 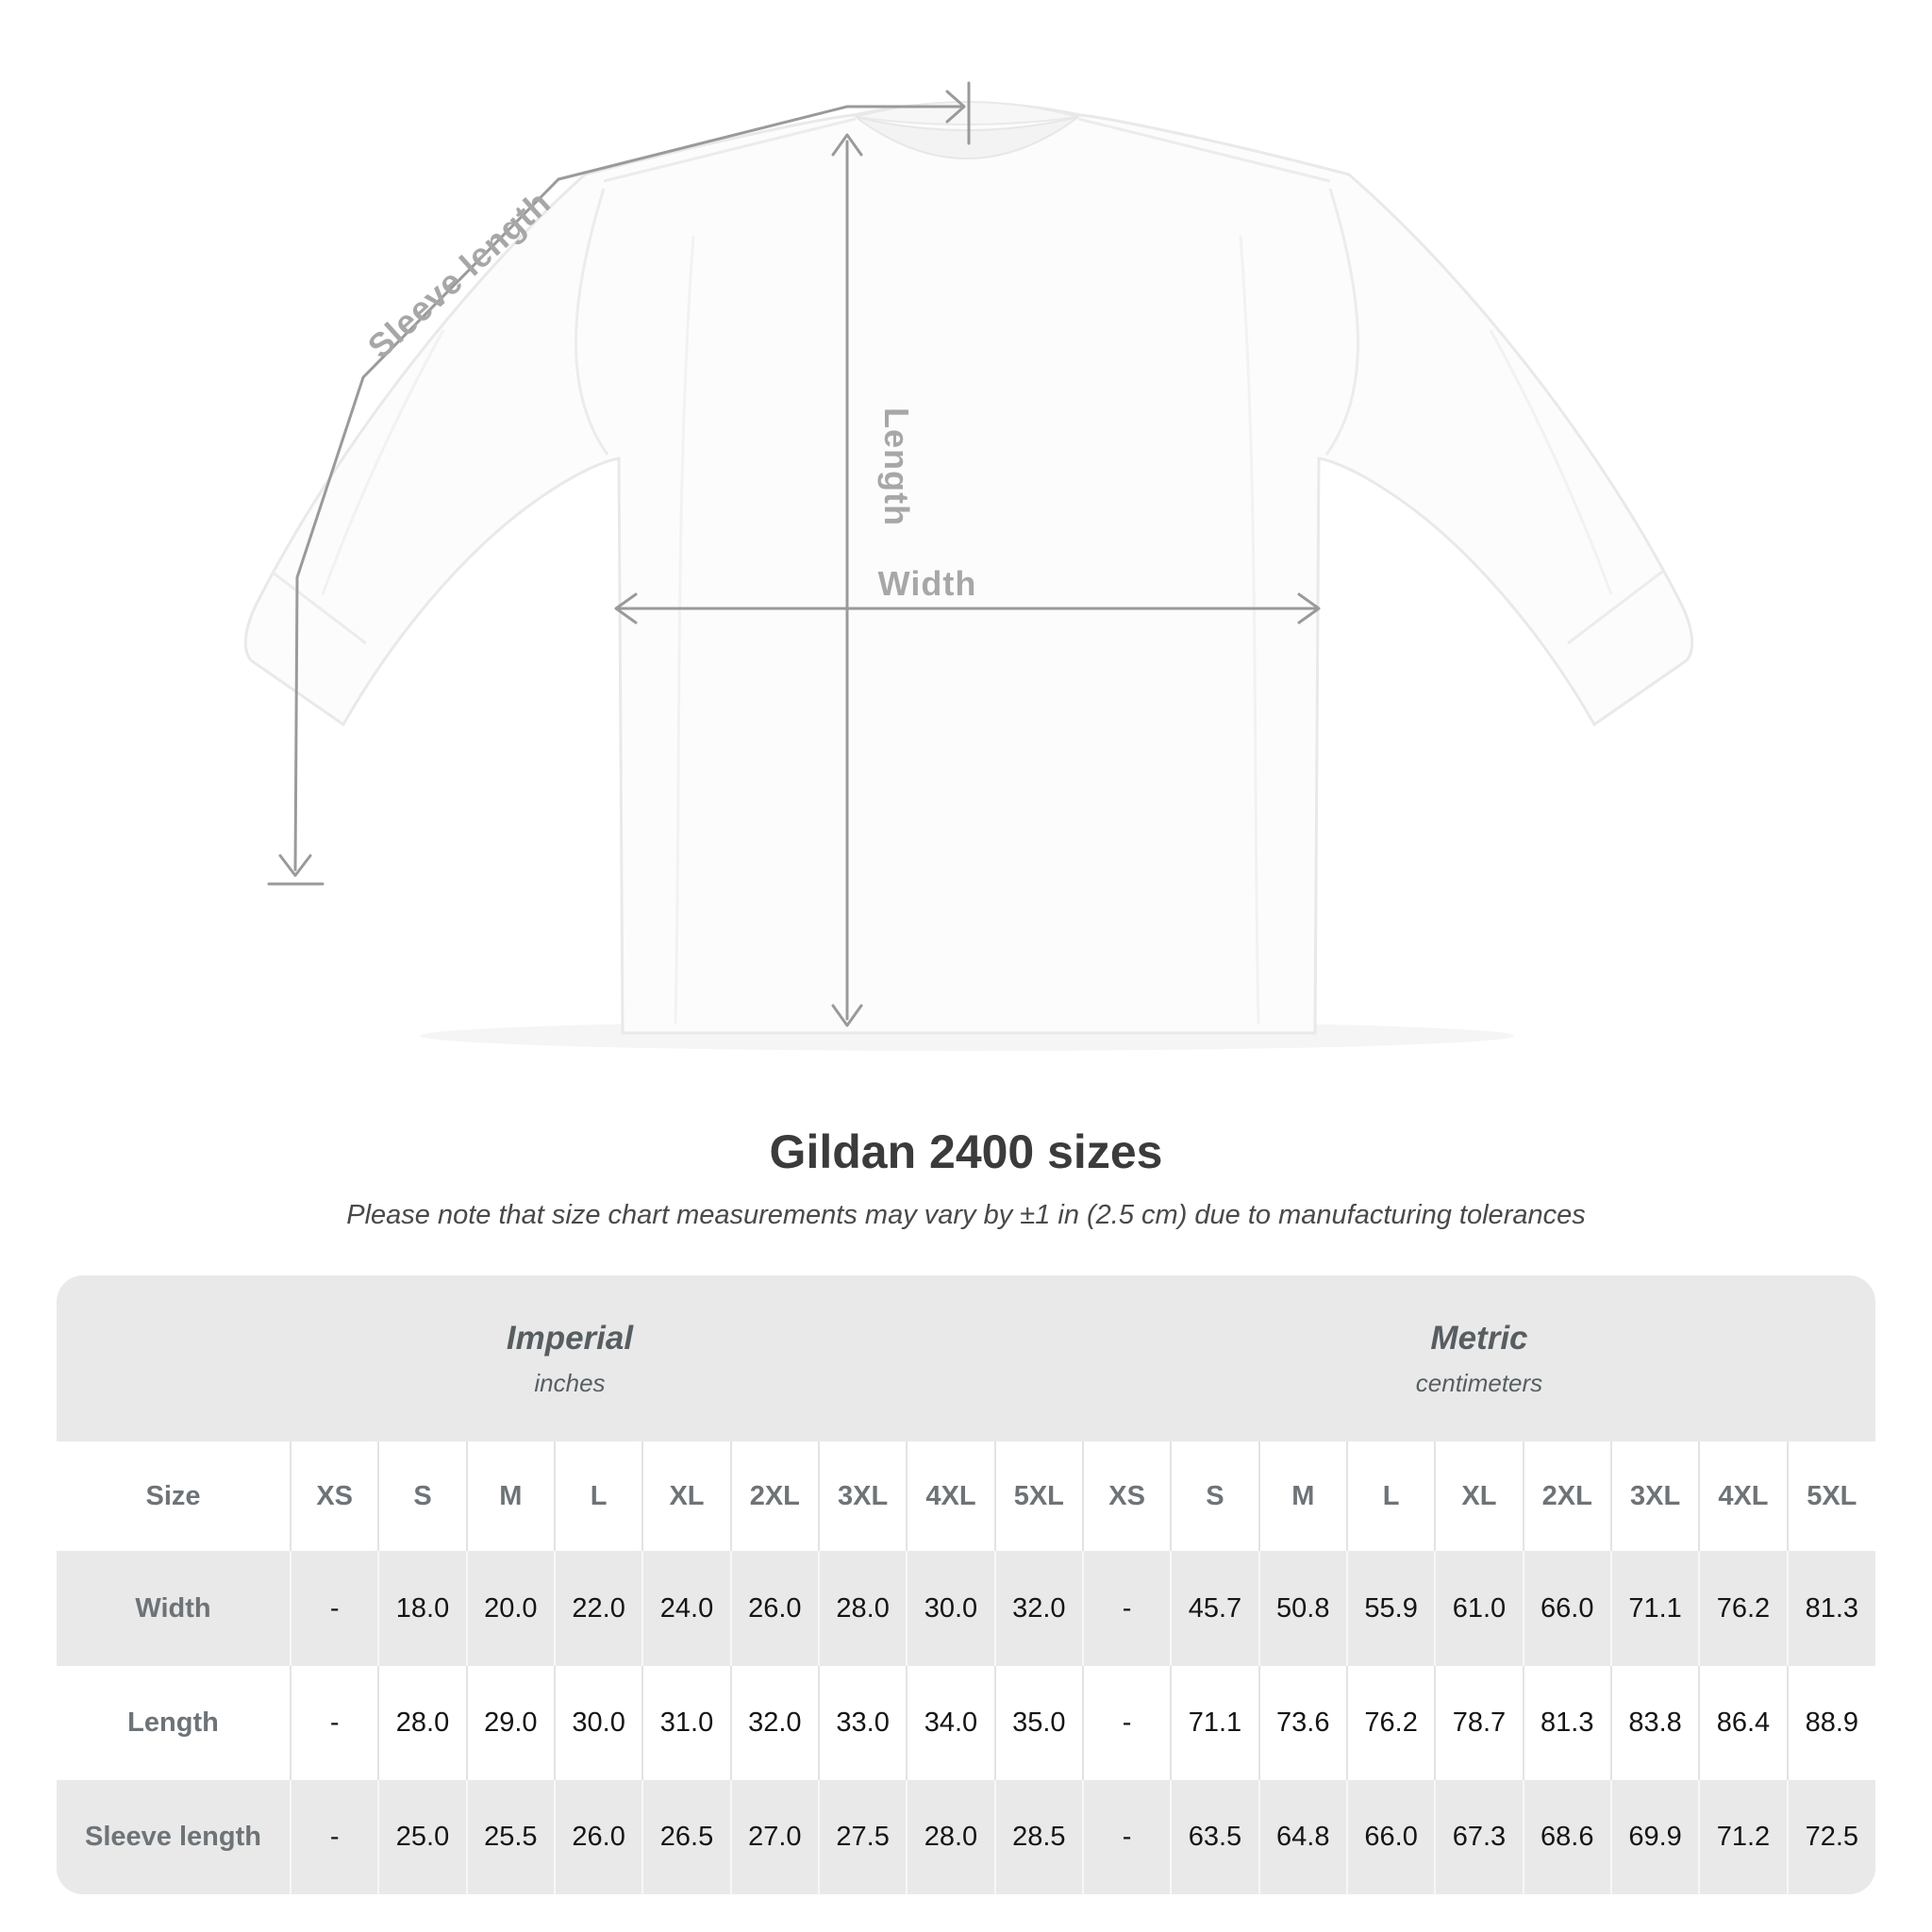 I want to click on table-cell: 29.0, so click(x=510, y=1723).